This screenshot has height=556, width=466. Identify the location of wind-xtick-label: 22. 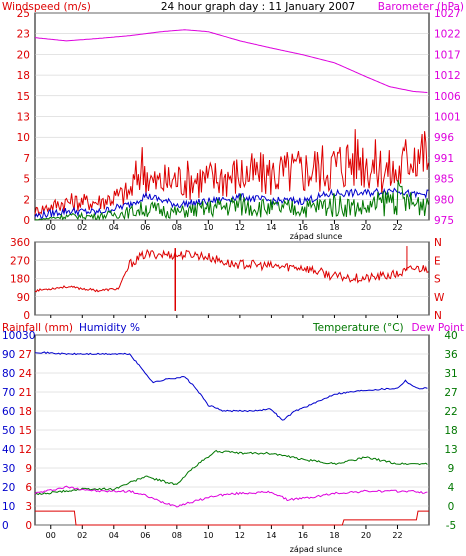
(397, 227).